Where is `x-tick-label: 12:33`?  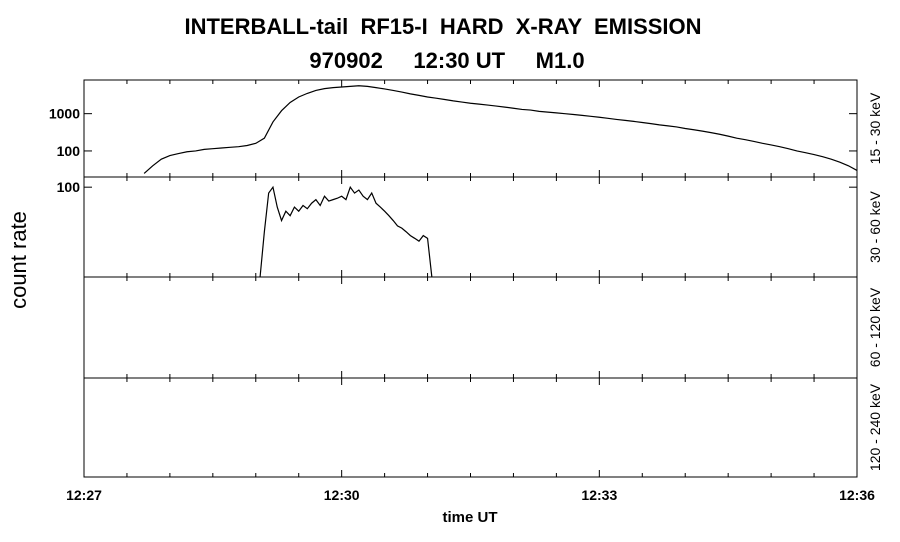
x-tick-label: 12:33 is located at coordinates (599, 495).